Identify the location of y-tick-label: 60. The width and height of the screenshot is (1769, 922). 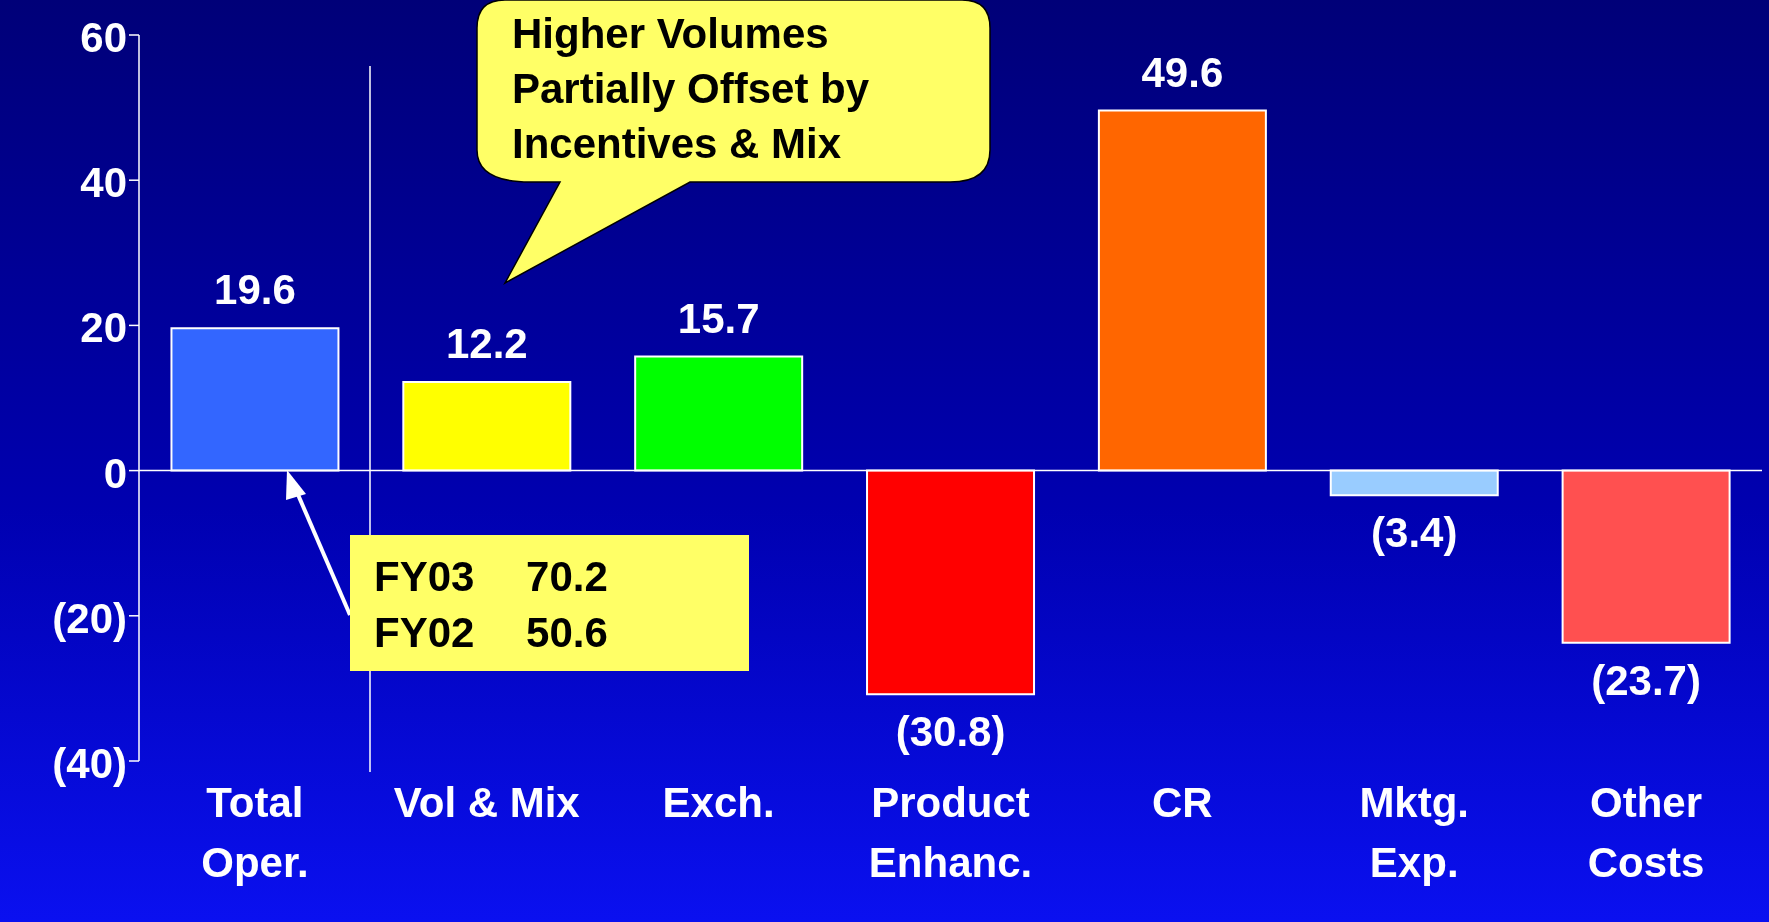
(103, 37).